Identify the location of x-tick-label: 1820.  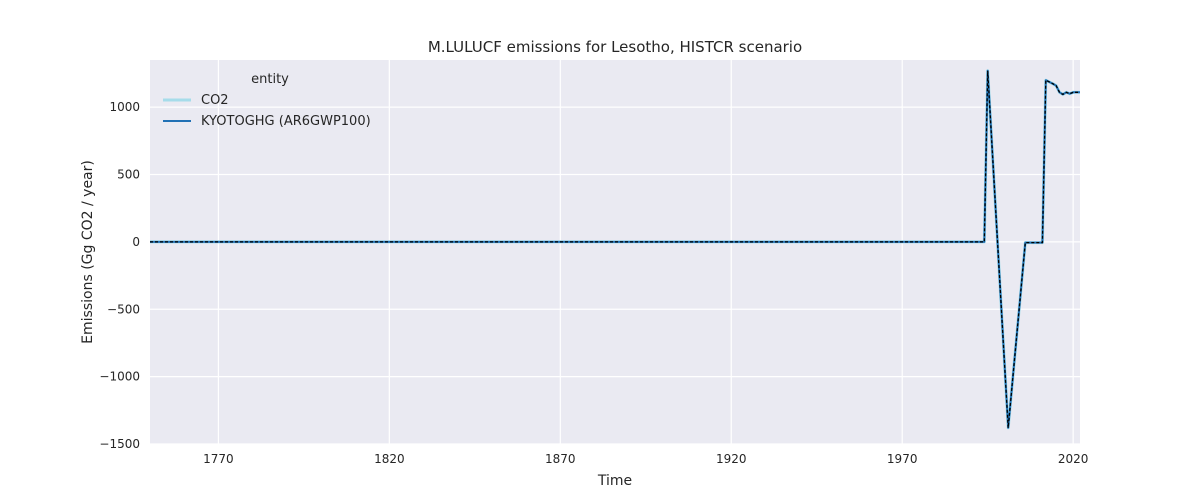
(389, 459).